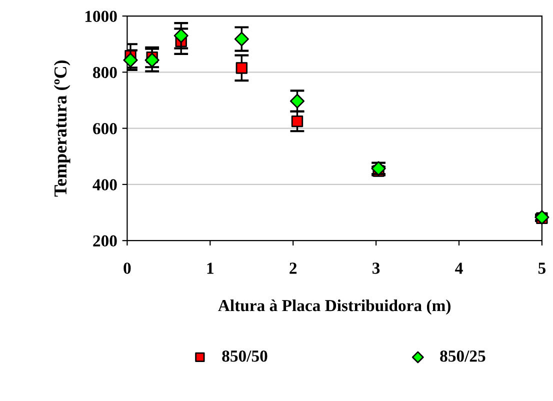  I want to click on x-tick-label: 1, so click(210, 268).